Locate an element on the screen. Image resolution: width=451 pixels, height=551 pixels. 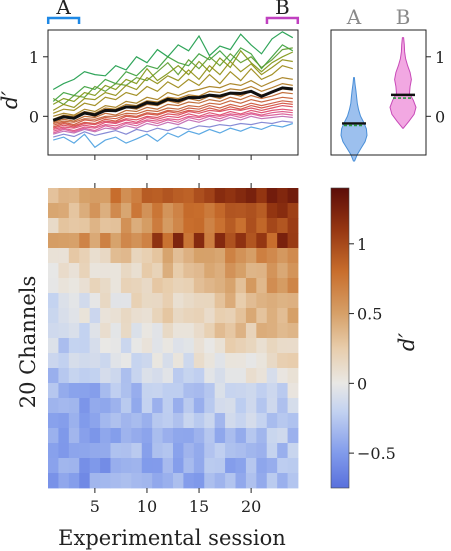
colorbar-gradient is located at coordinates (340, 338).